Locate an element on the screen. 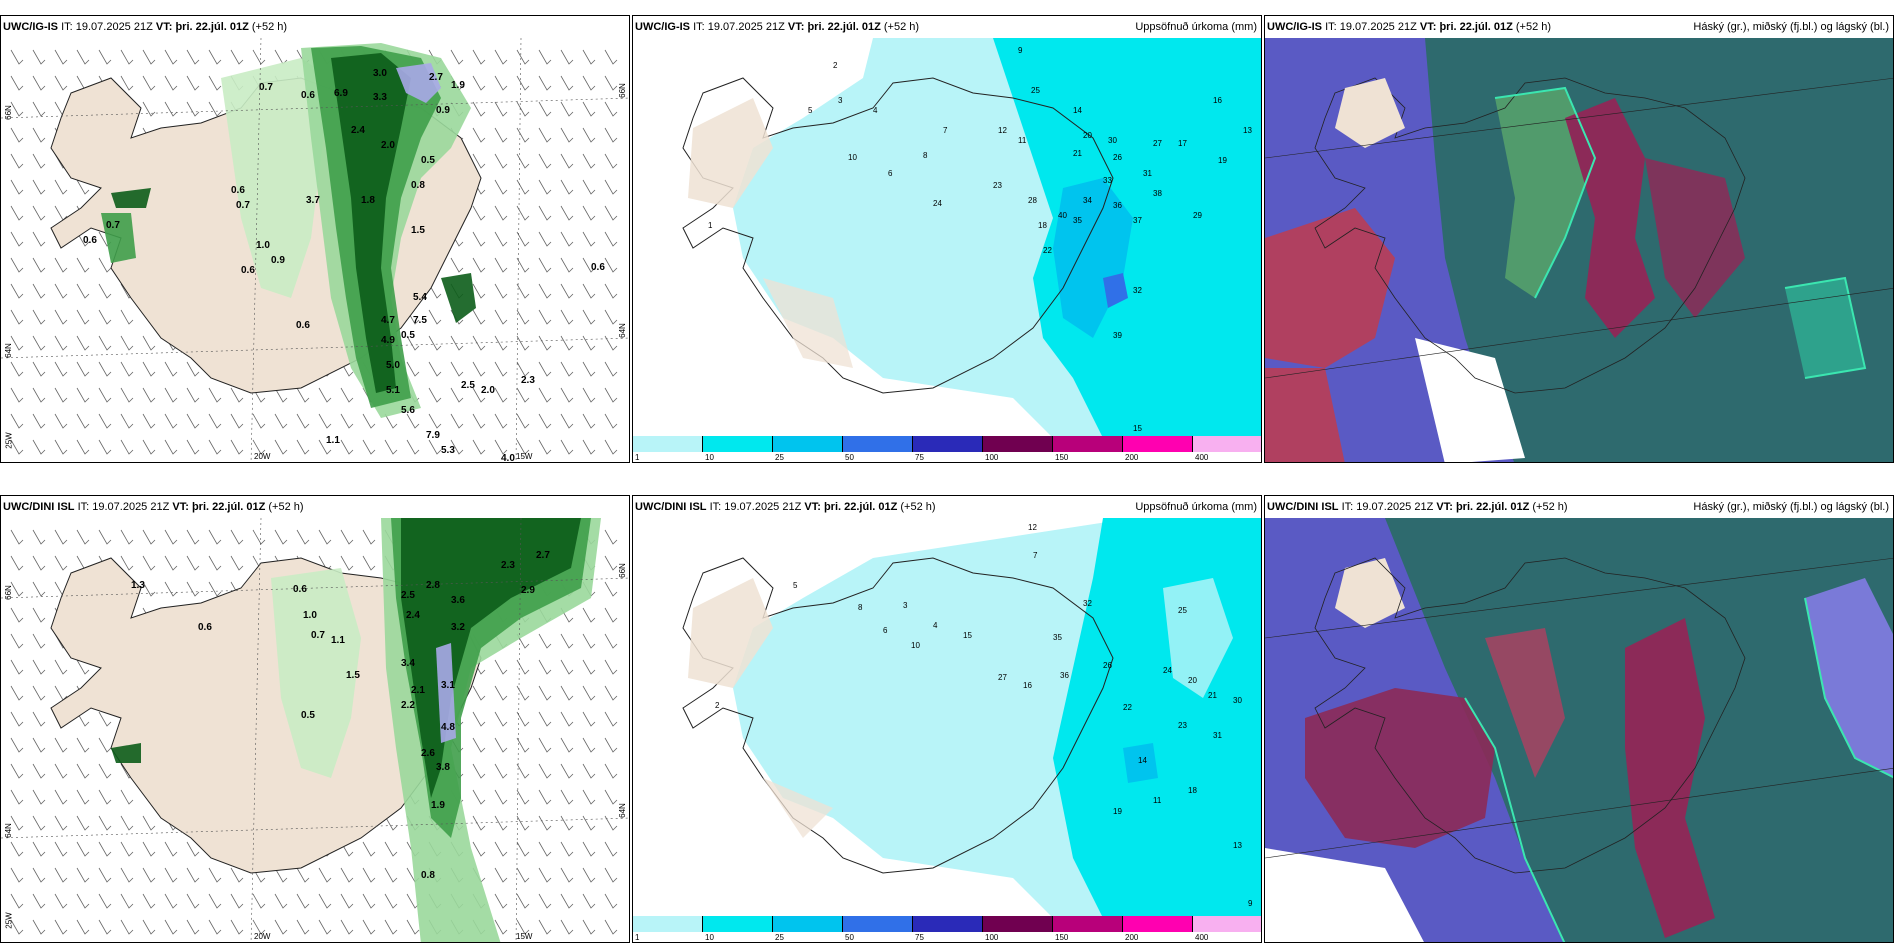  legend-box is located at coordinates (668, 444).